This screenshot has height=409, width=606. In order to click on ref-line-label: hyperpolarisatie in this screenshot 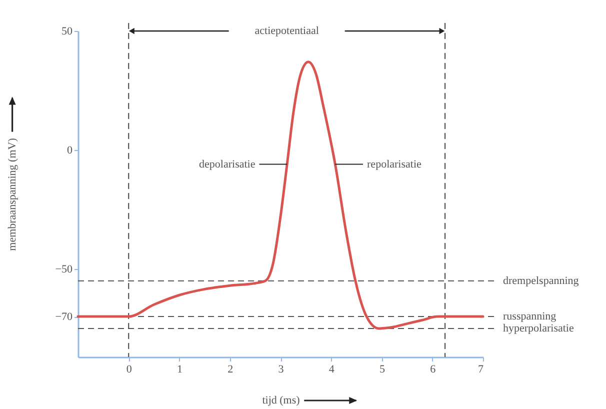, I will do `click(538, 328)`.